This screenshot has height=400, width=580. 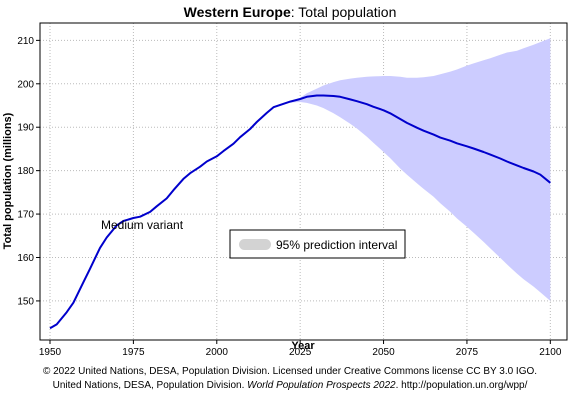 What do you see at coordinates (25, 301) in the screenshot?
I see `y-tick-label: 150` at bounding box center [25, 301].